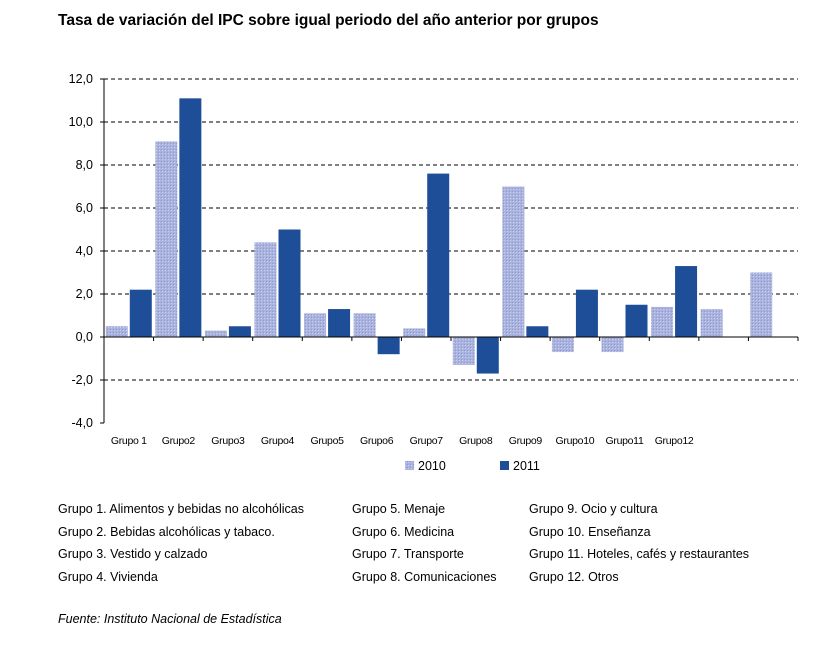  I want to click on group-legend-item: Grupo 5. Menaje, so click(399, 509).